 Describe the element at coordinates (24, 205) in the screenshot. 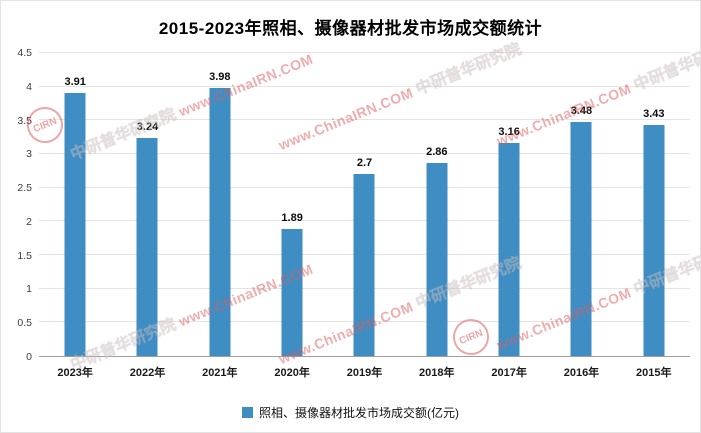

I see `y-axis-labels: 0 0.5 1 1.5 2 2.5 3 3.5 4 4.5` at that location.